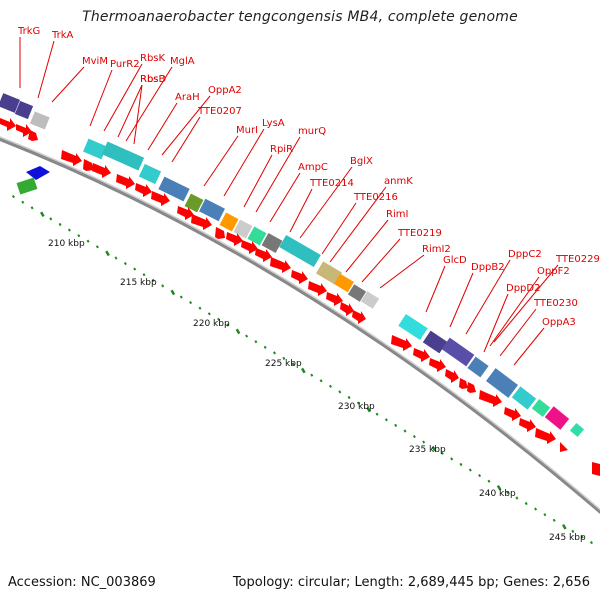  What do you see at coordinates (321, 582) in the screenshot?
I see `topology-value: circular` at bounding box center [321, 582].